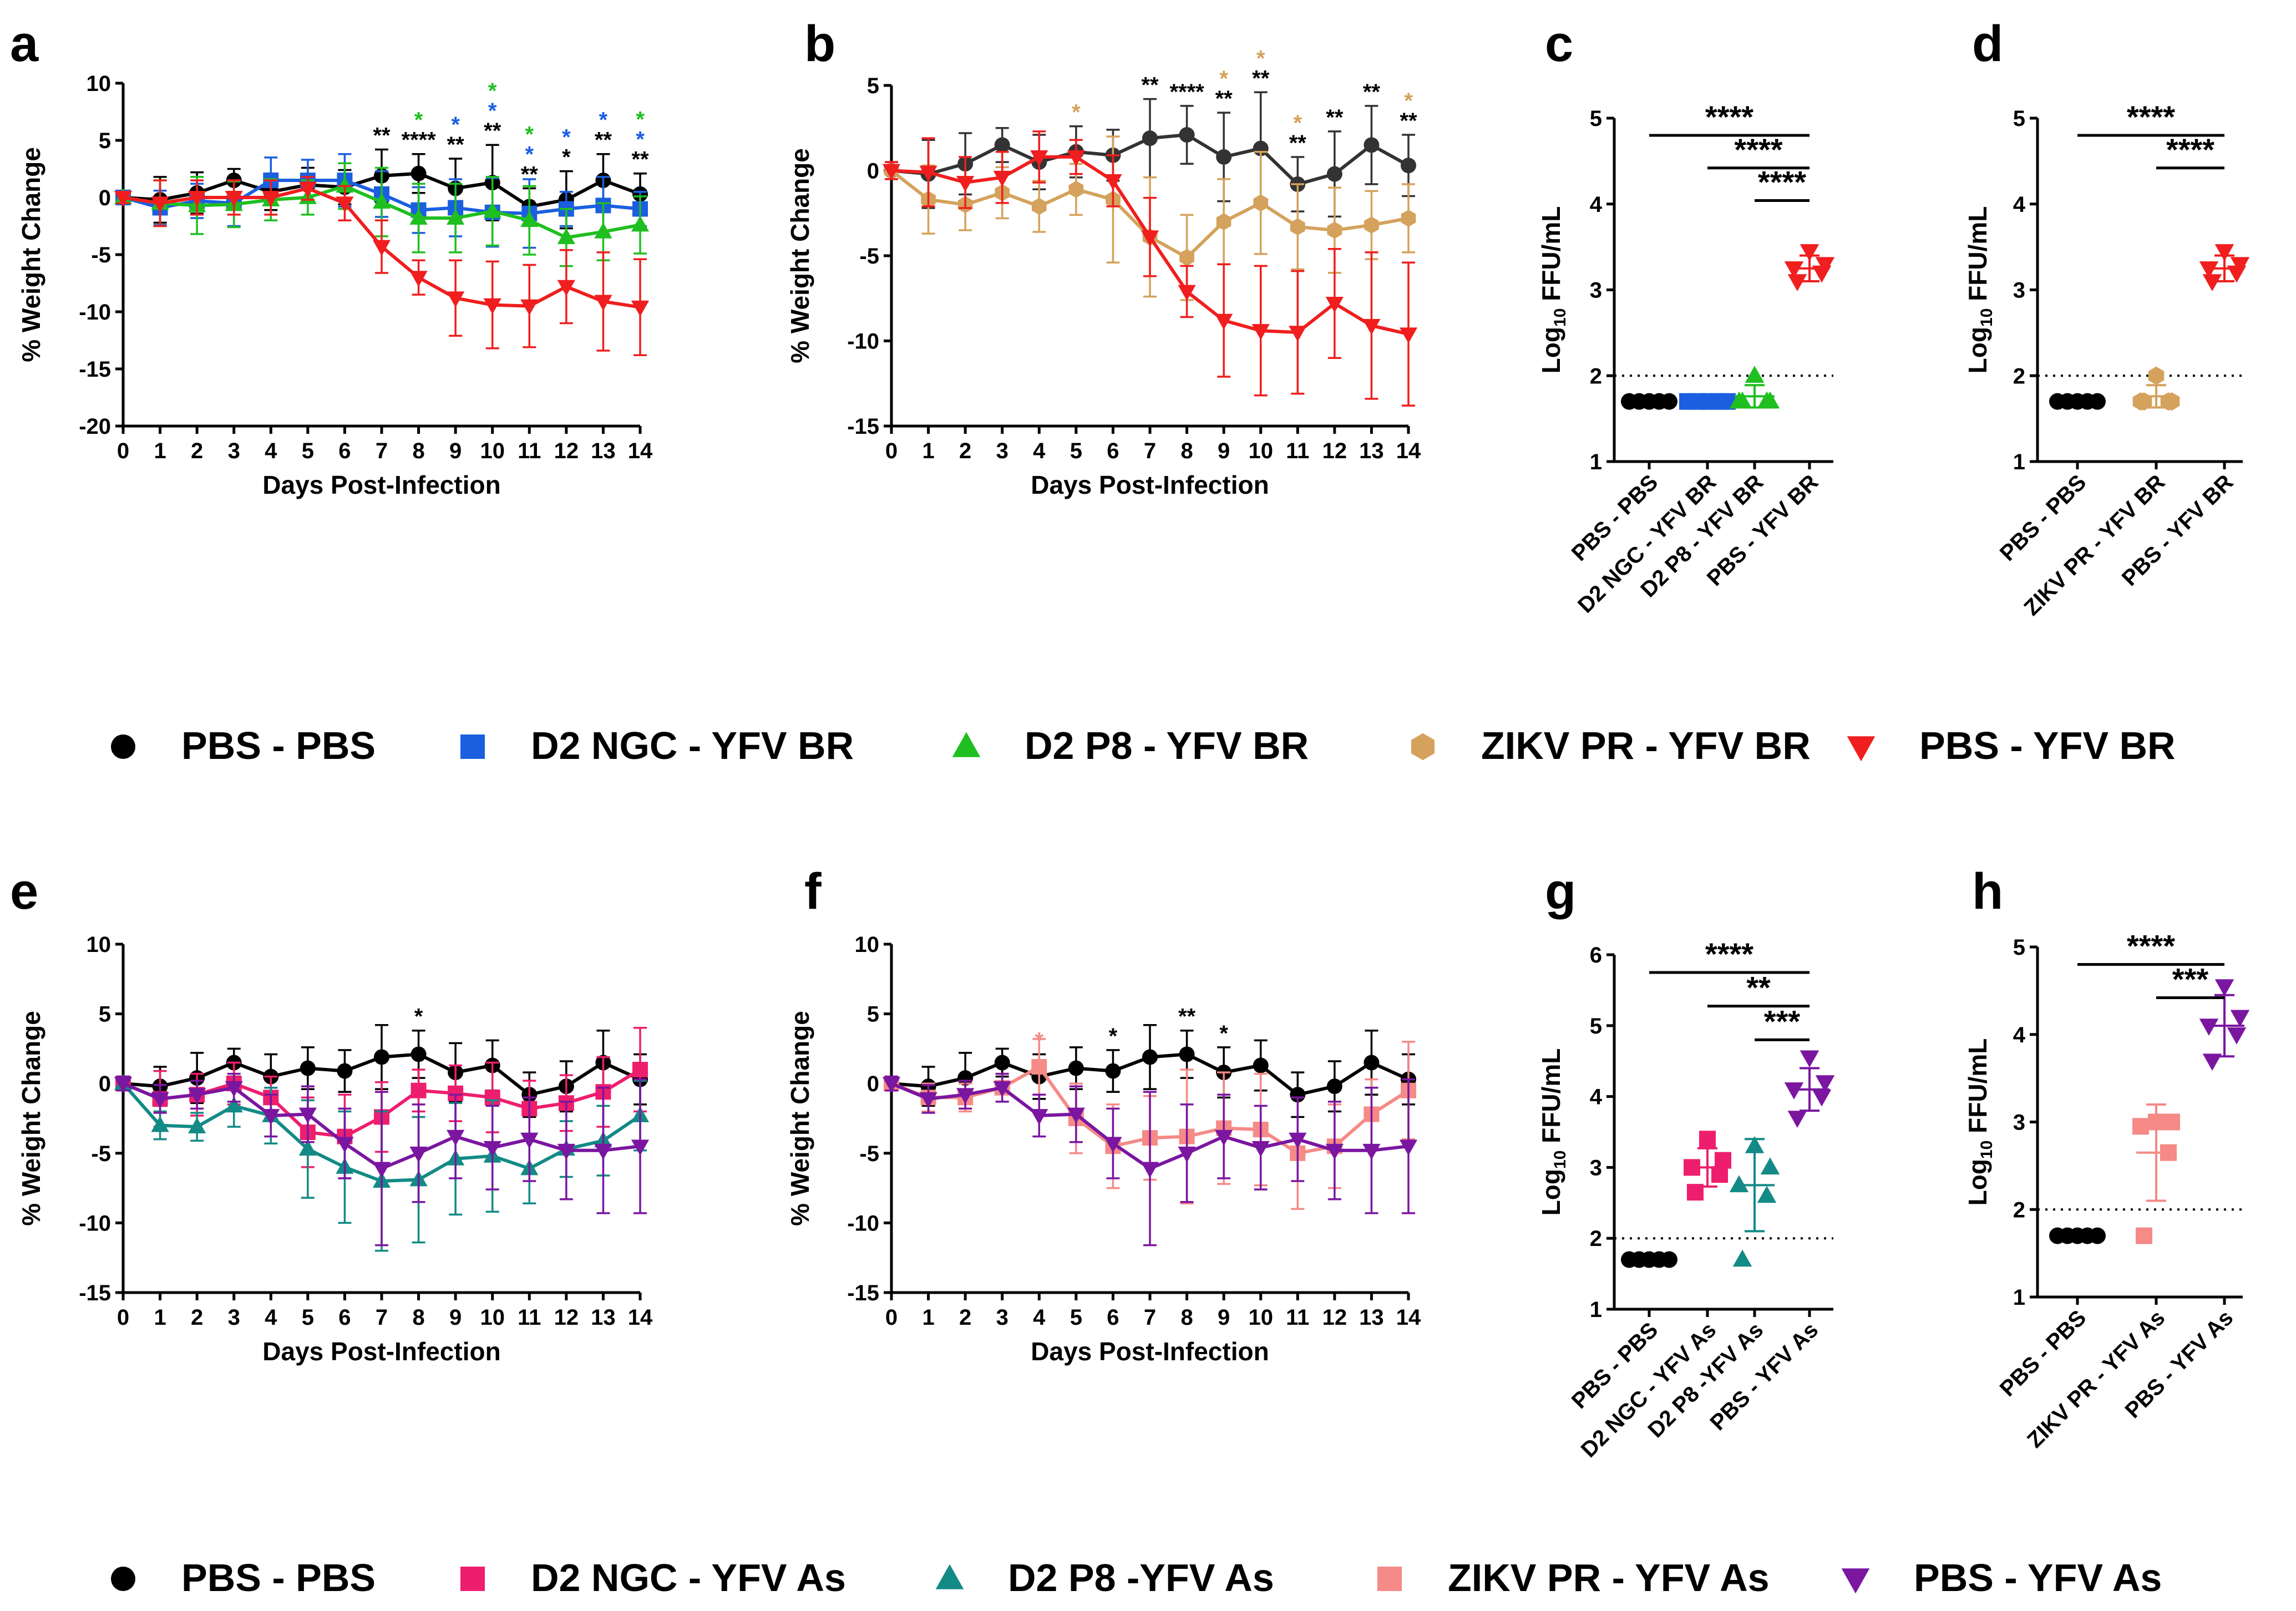 The width and height of the screenshot is (2296, 1611). I want to click on x-tick-label: 10, so click(1260, 451).